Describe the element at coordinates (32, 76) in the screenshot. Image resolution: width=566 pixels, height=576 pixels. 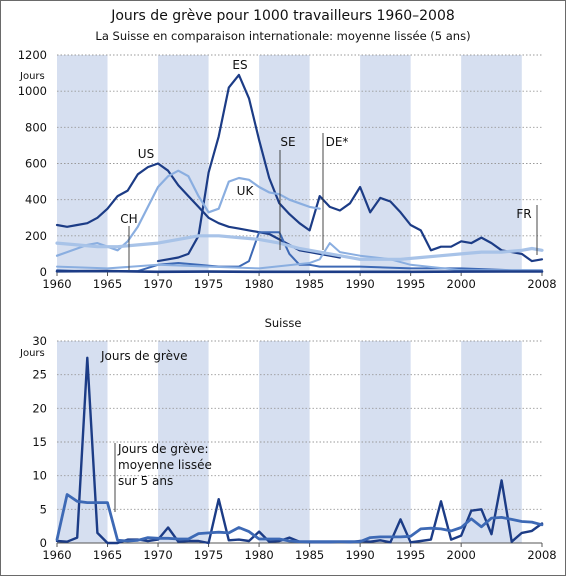
I see `top-y-unit-label: Jours` at that location.